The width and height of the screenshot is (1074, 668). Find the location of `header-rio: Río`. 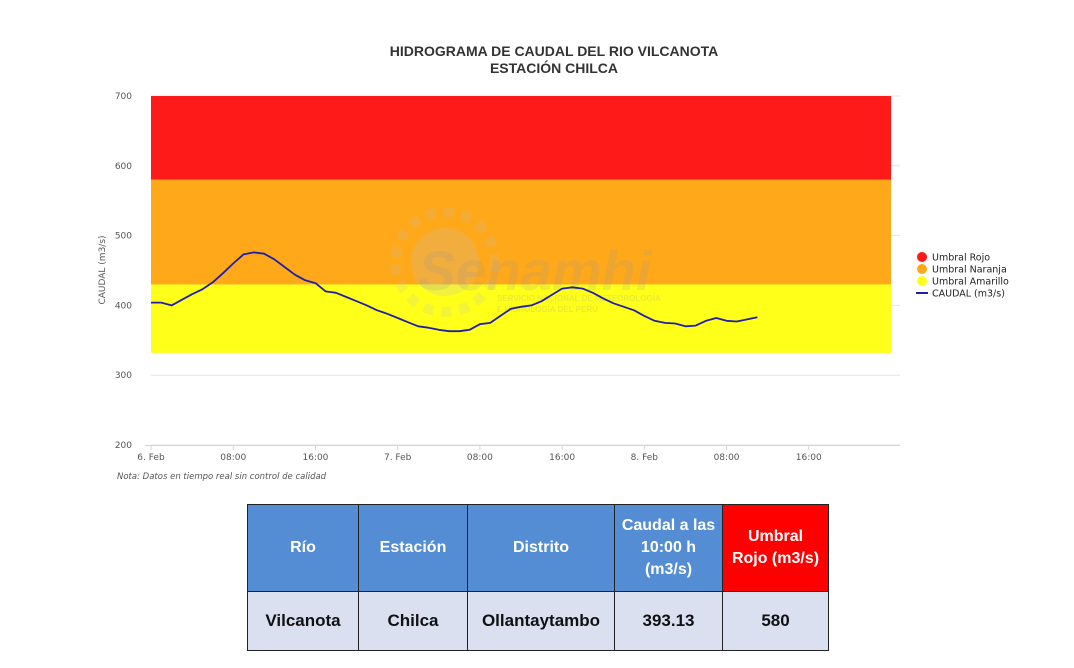

header-rio: Río is located at coordinates (303, 548).